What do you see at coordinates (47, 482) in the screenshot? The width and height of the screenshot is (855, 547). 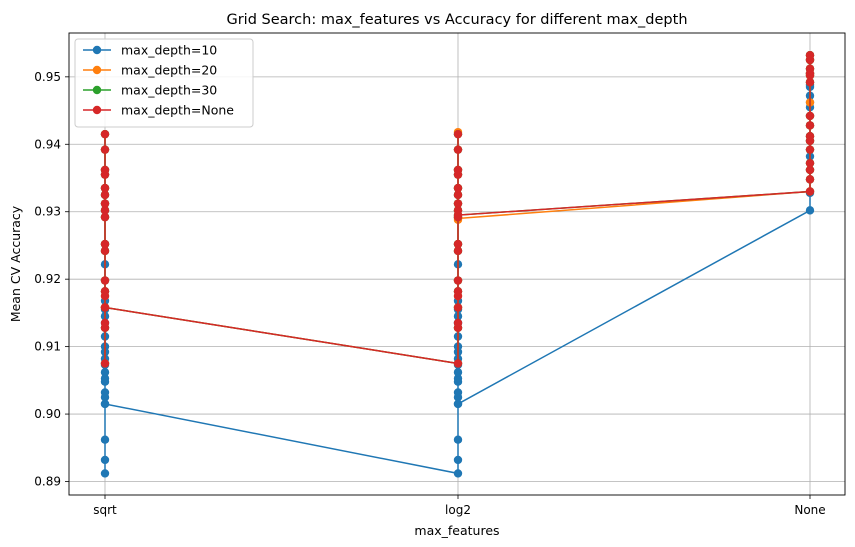 I see `y-tick-label: 0.89` at bounding box center [47, 482].